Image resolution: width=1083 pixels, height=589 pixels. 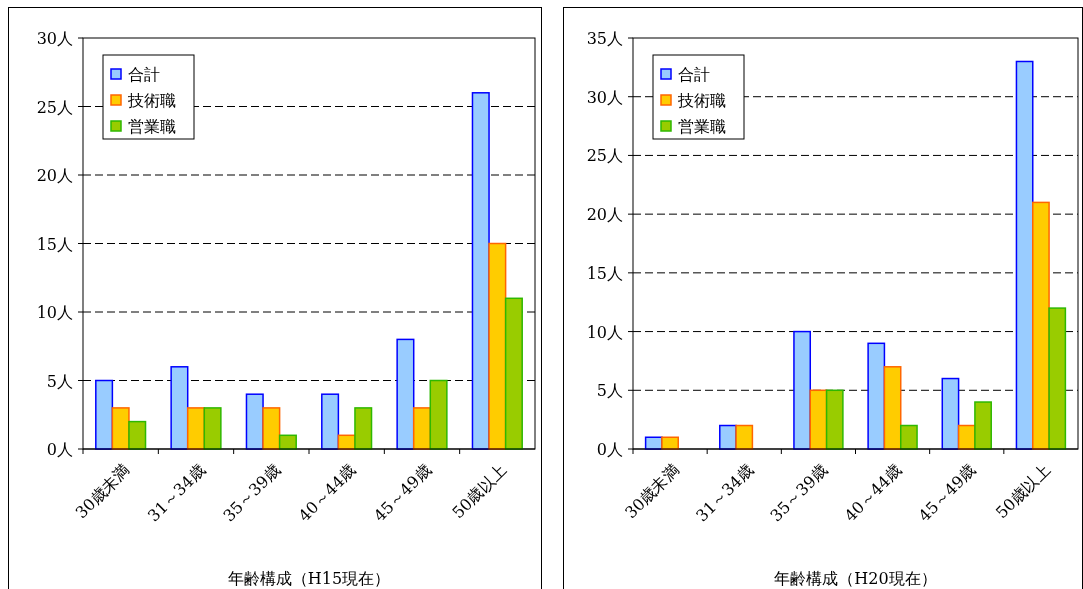 What do you see at coordinates (604, 38) in the screenshot?
I see `y-tick-label: 35人` at bounding box center [604, 38].